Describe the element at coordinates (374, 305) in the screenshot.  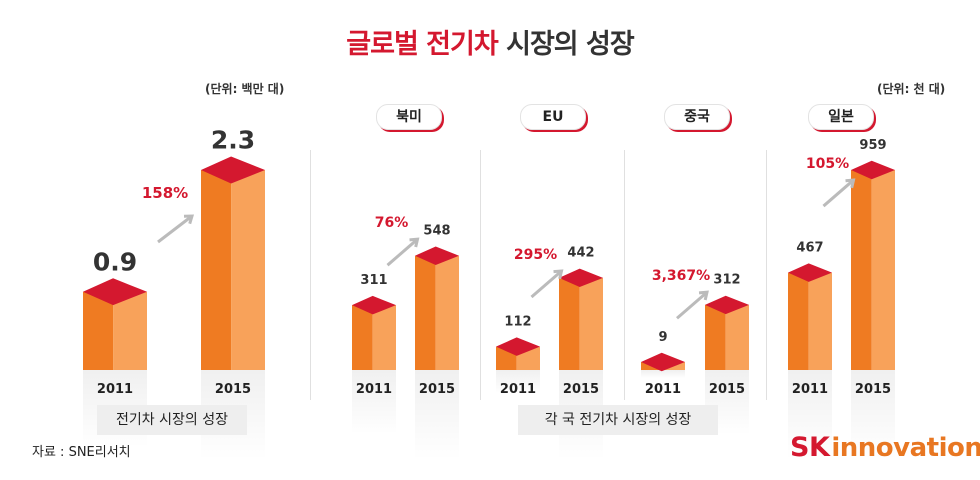
I see `region1-bar-0-top` at that location.